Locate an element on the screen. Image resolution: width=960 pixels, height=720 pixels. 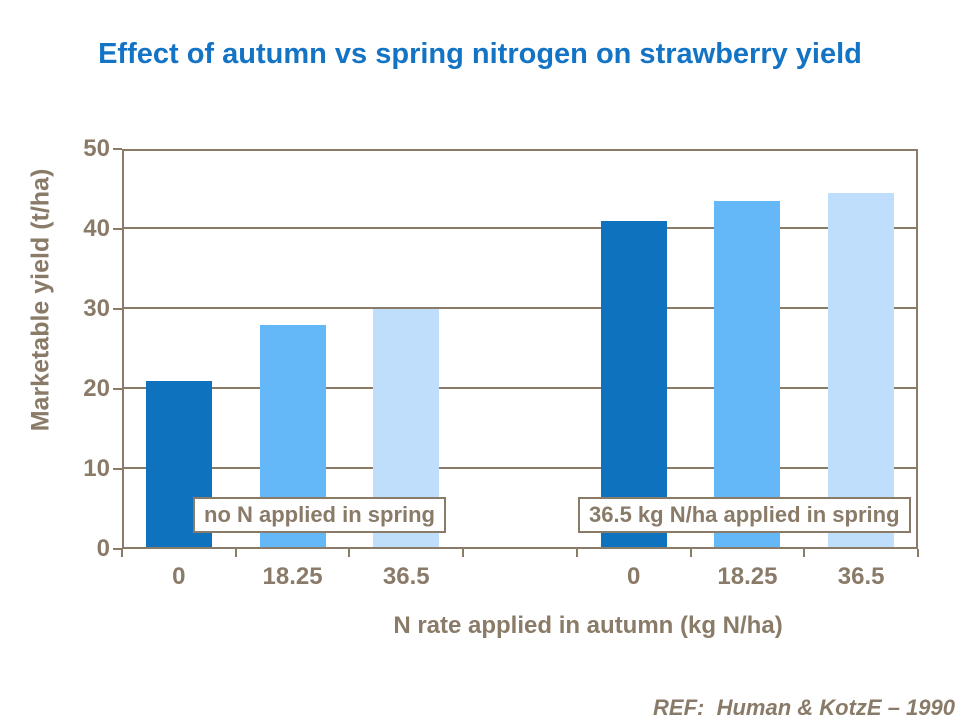
y-axis-tick-label: 40 is located at coordinates (96, 228).